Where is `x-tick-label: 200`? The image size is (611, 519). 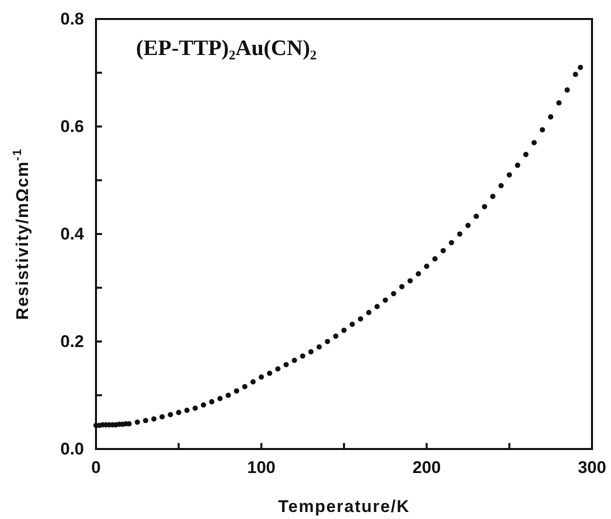
x-tick-label: 200 is located at coordinates (426, 468).